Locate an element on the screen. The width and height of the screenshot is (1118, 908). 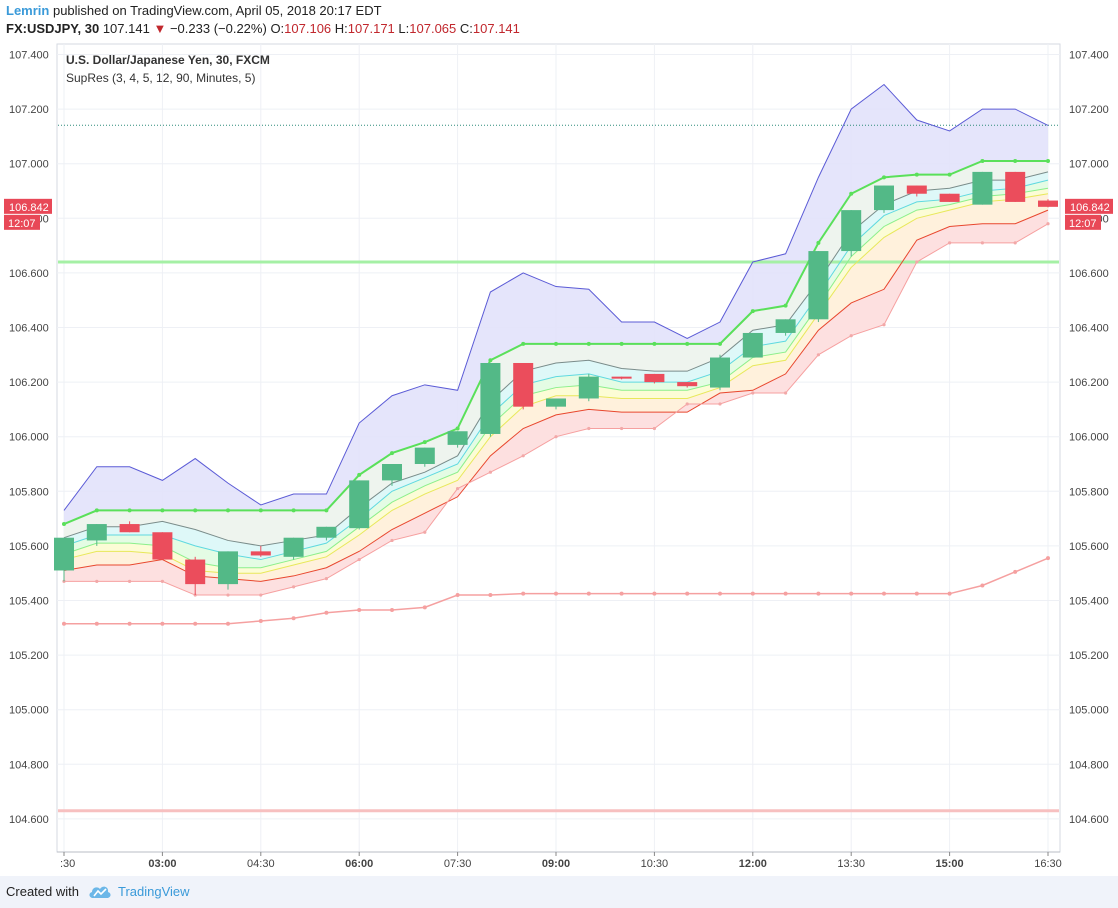
x-tick-label: 15:00 is located at coordinates (950, 864).